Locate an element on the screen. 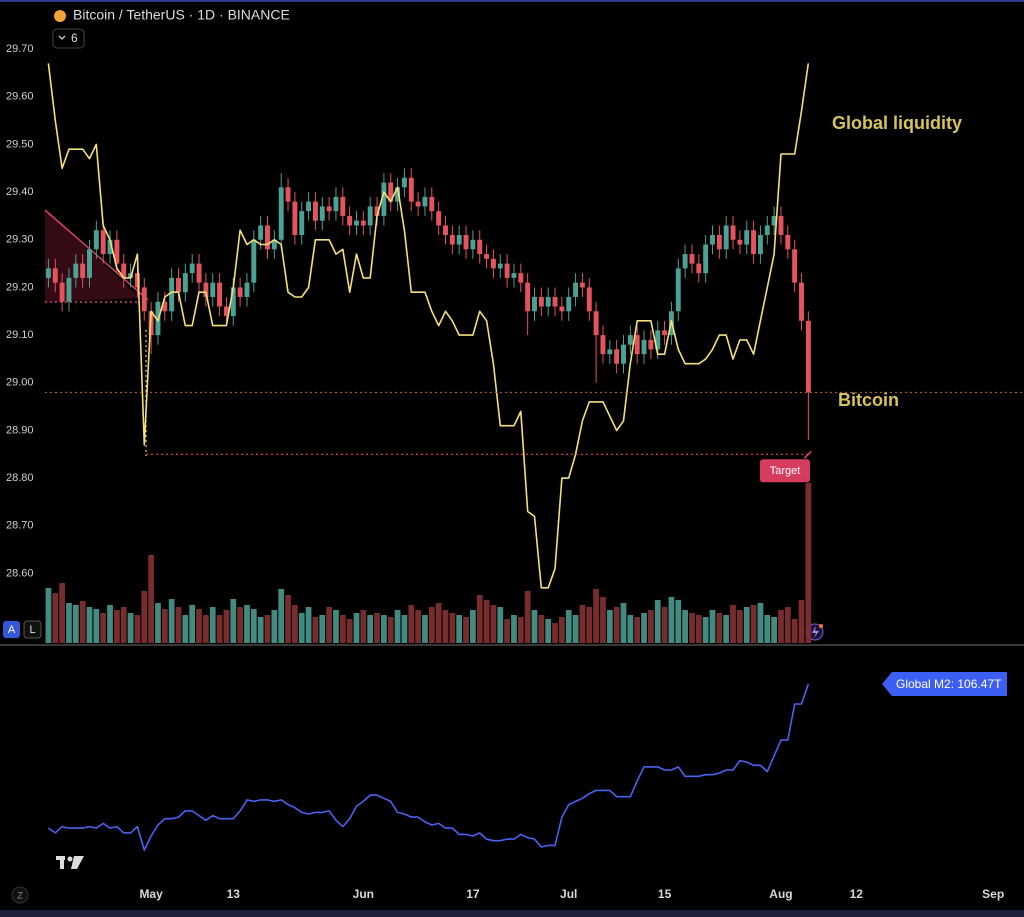 Image resolution: width=1024 pixels, height=917 pixels. m2-badge is located at coordinates (944, 684).